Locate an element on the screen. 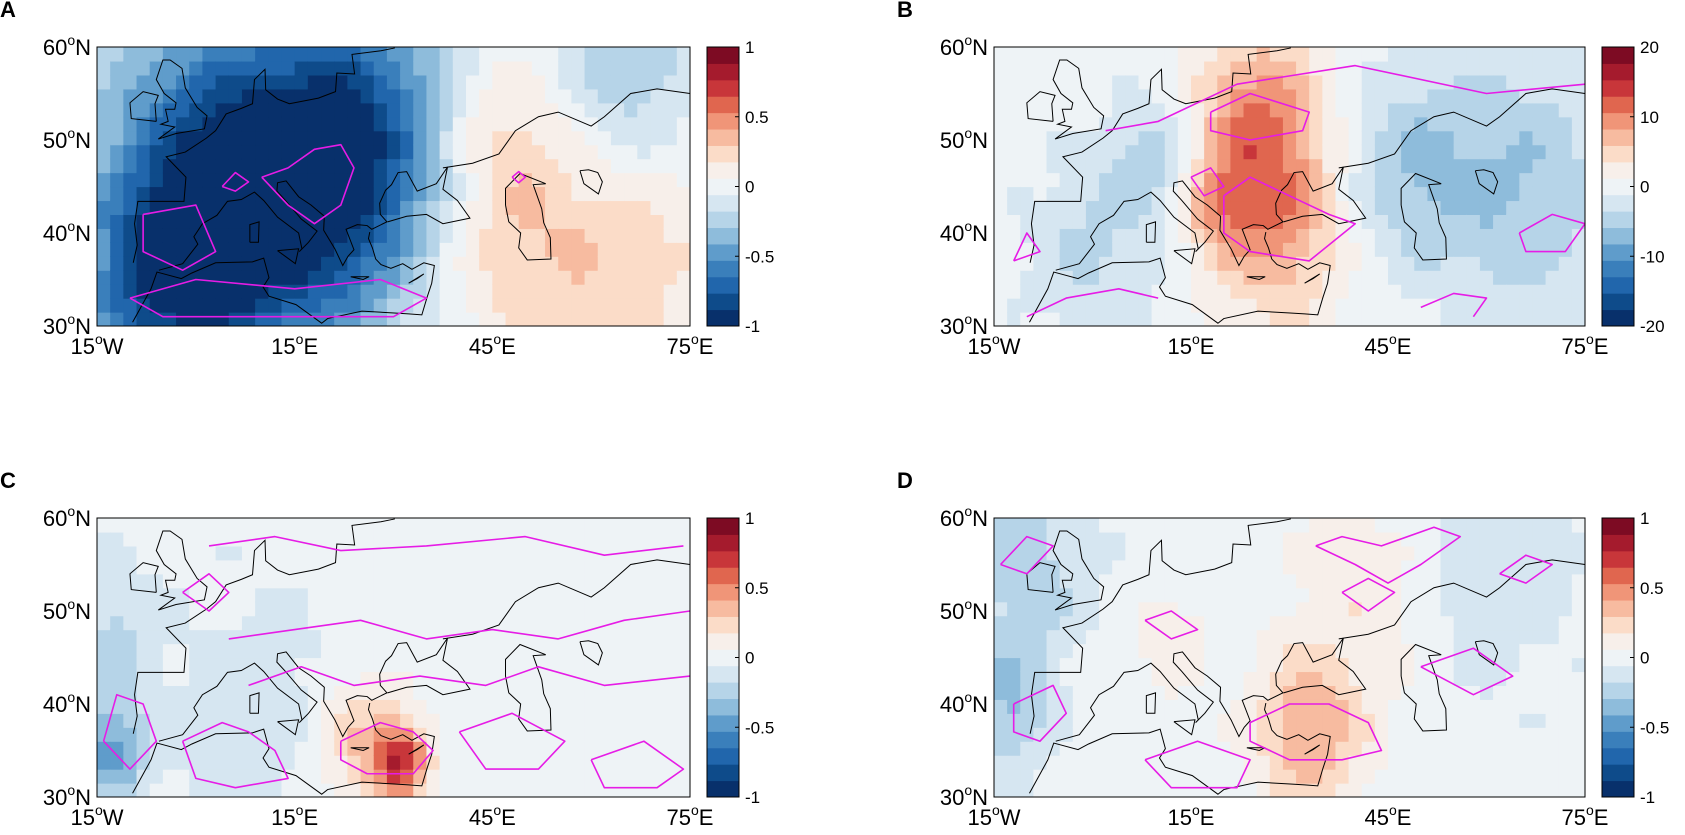 The width and height of the screenshot is (1685, 835). colorbar-swatch is located at coordinates (723, 740).